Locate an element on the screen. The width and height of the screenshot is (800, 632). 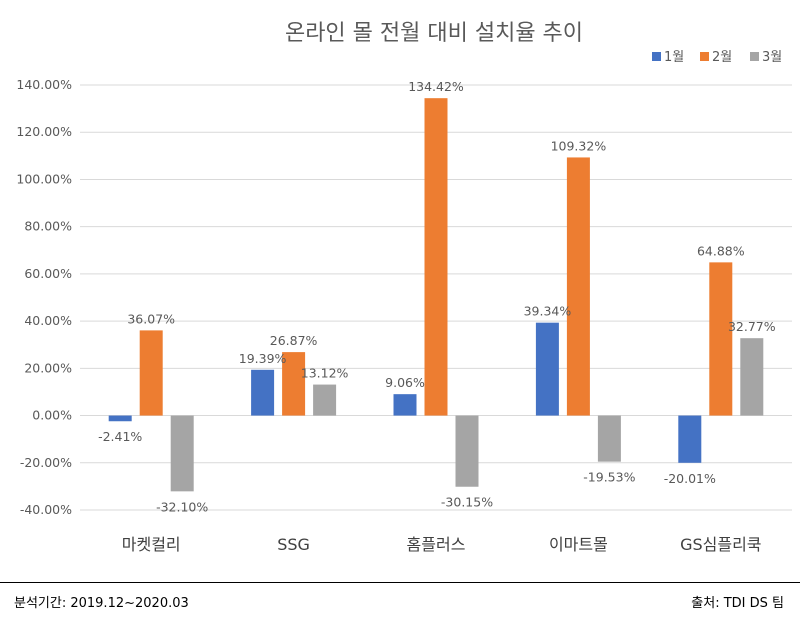
data-label: -32.10% is located at coordinates (182, 506).